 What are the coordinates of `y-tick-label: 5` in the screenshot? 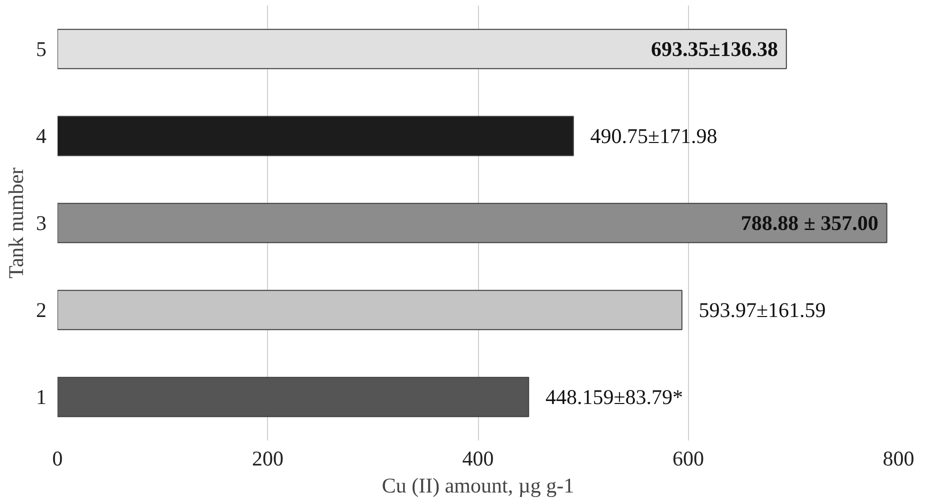 It's located at (41, 49).